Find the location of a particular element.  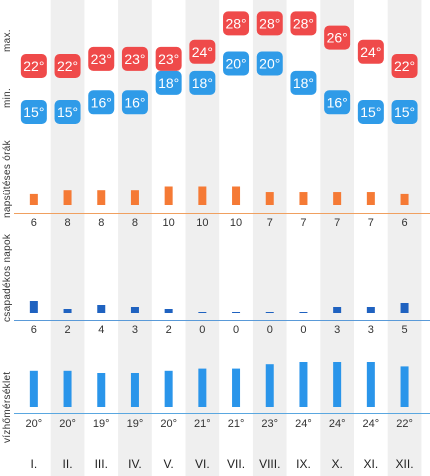

rainy-days-label: csapadékos napok is located at coordinates (7, 277).